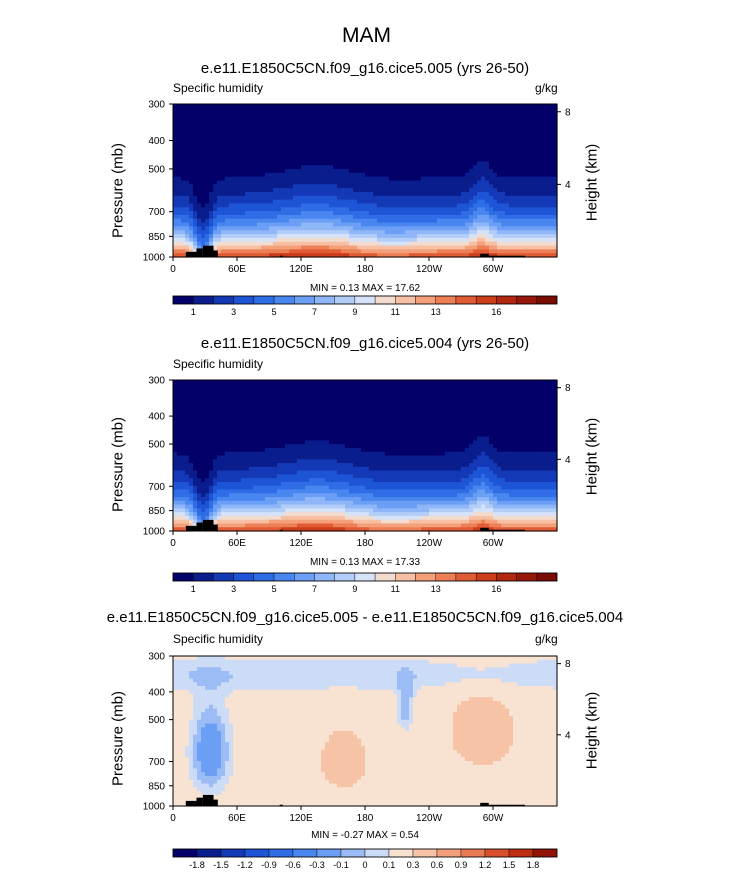  Describe the element at coordinates (156, 237) in the screenshot. I see `y-tick-label: 850` at that location.